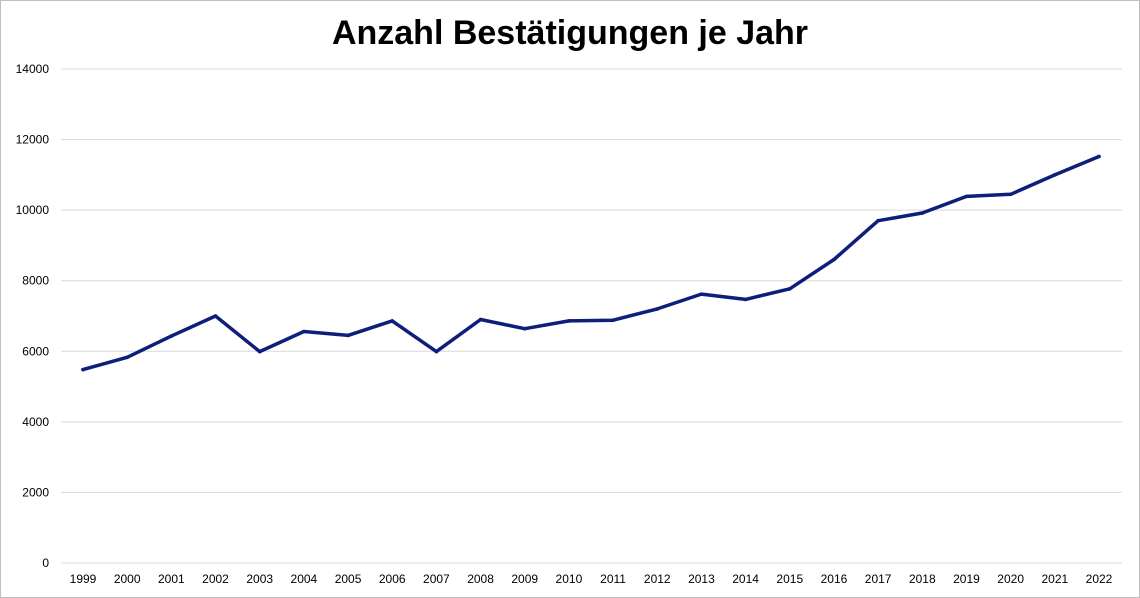 This screenshot has height=598, width=1140. What do you see at coordinates (348, 579) in the screenshot?
I see `x-tick-label: 2005` at bounding box center [348, 579].